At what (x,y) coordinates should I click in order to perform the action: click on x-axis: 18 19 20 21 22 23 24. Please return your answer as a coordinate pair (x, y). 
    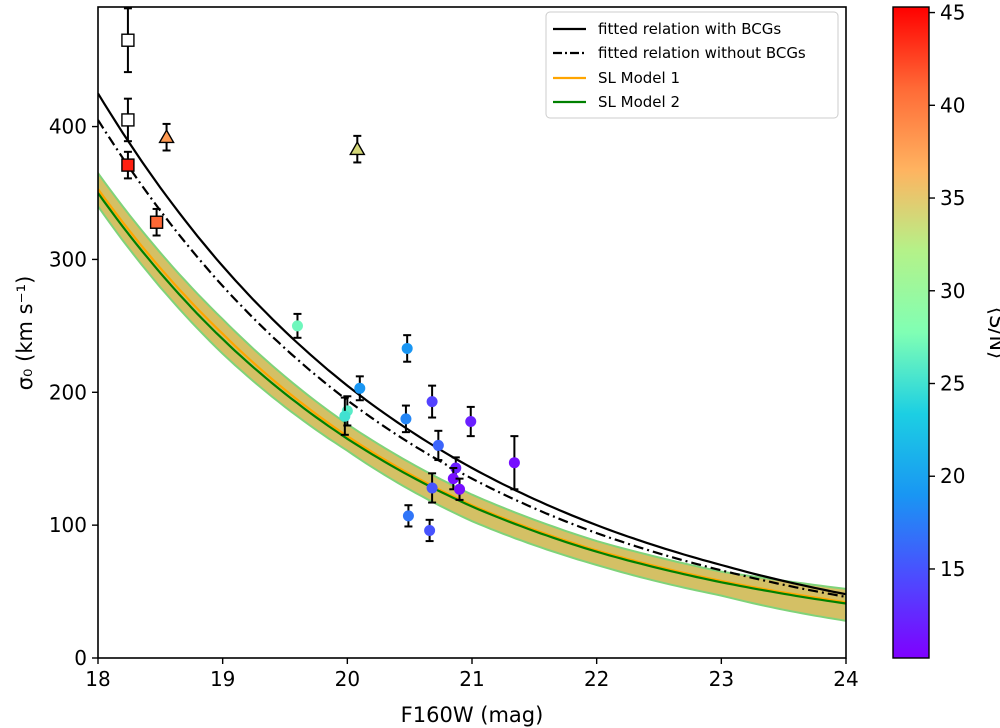
    Looking at the image, I should click on (472, 674).